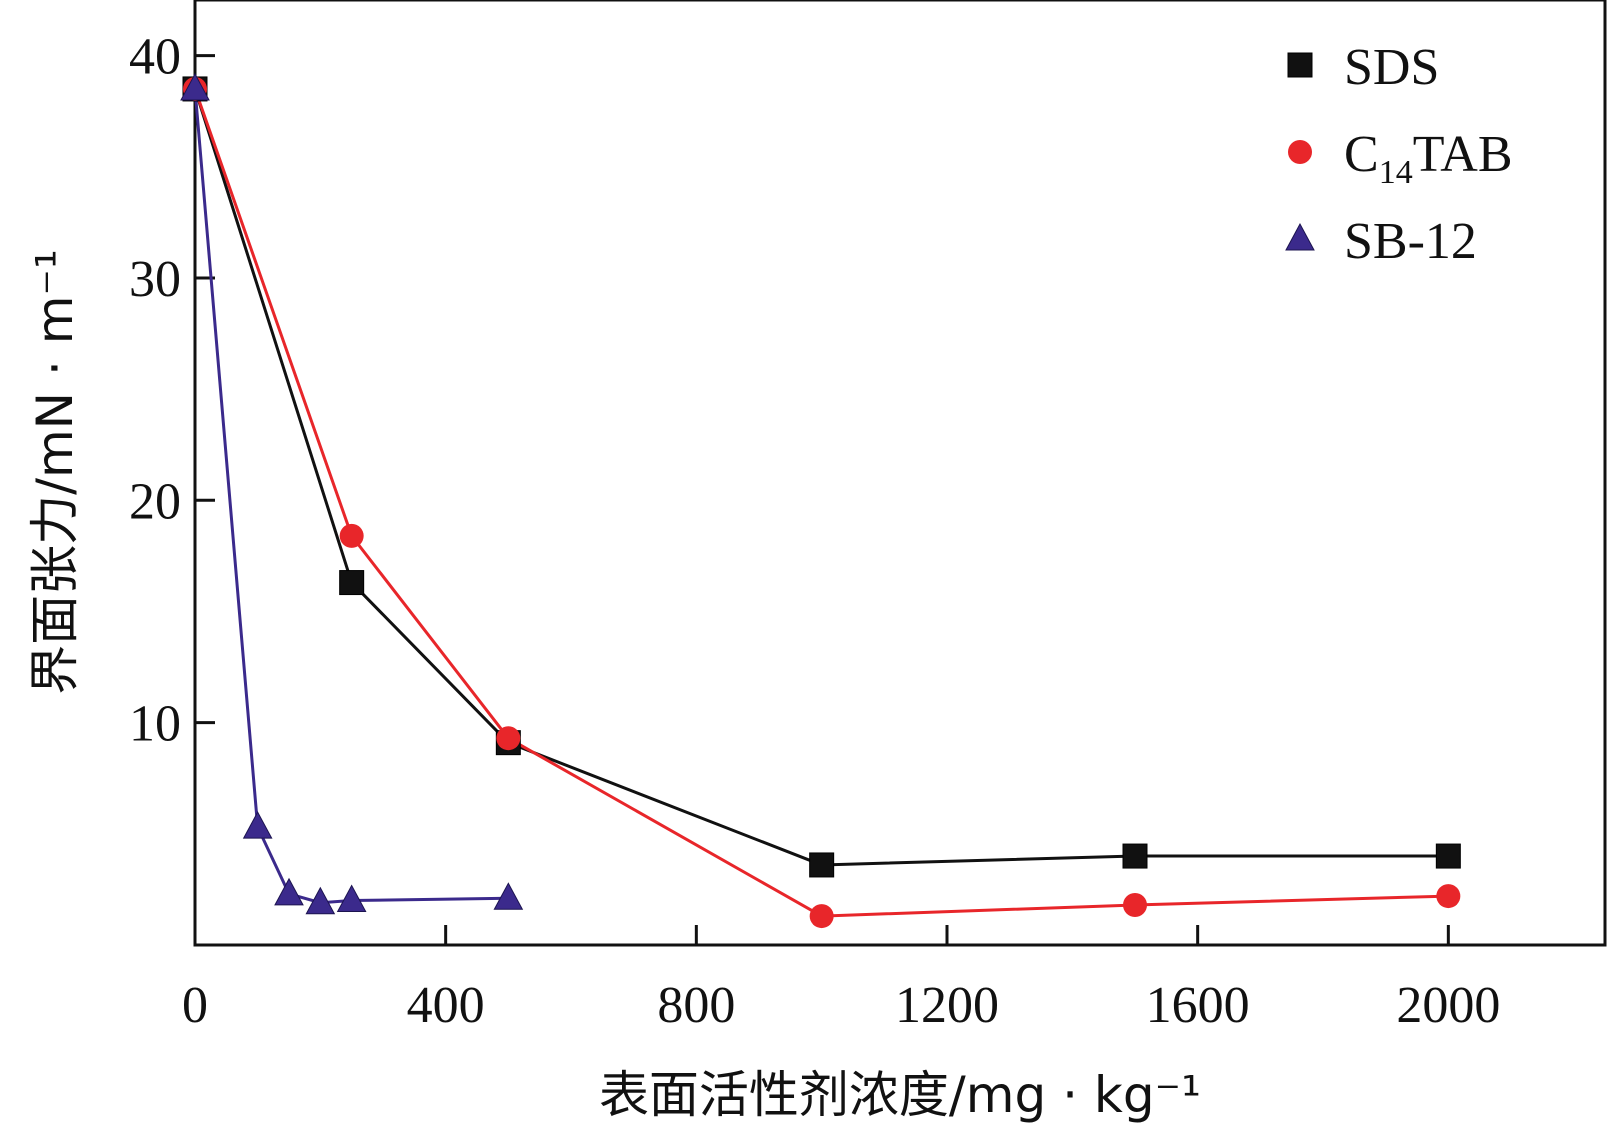 The image size is (1610, 1130). I want to click on legend-label: SB-12, so click(1410, 241).